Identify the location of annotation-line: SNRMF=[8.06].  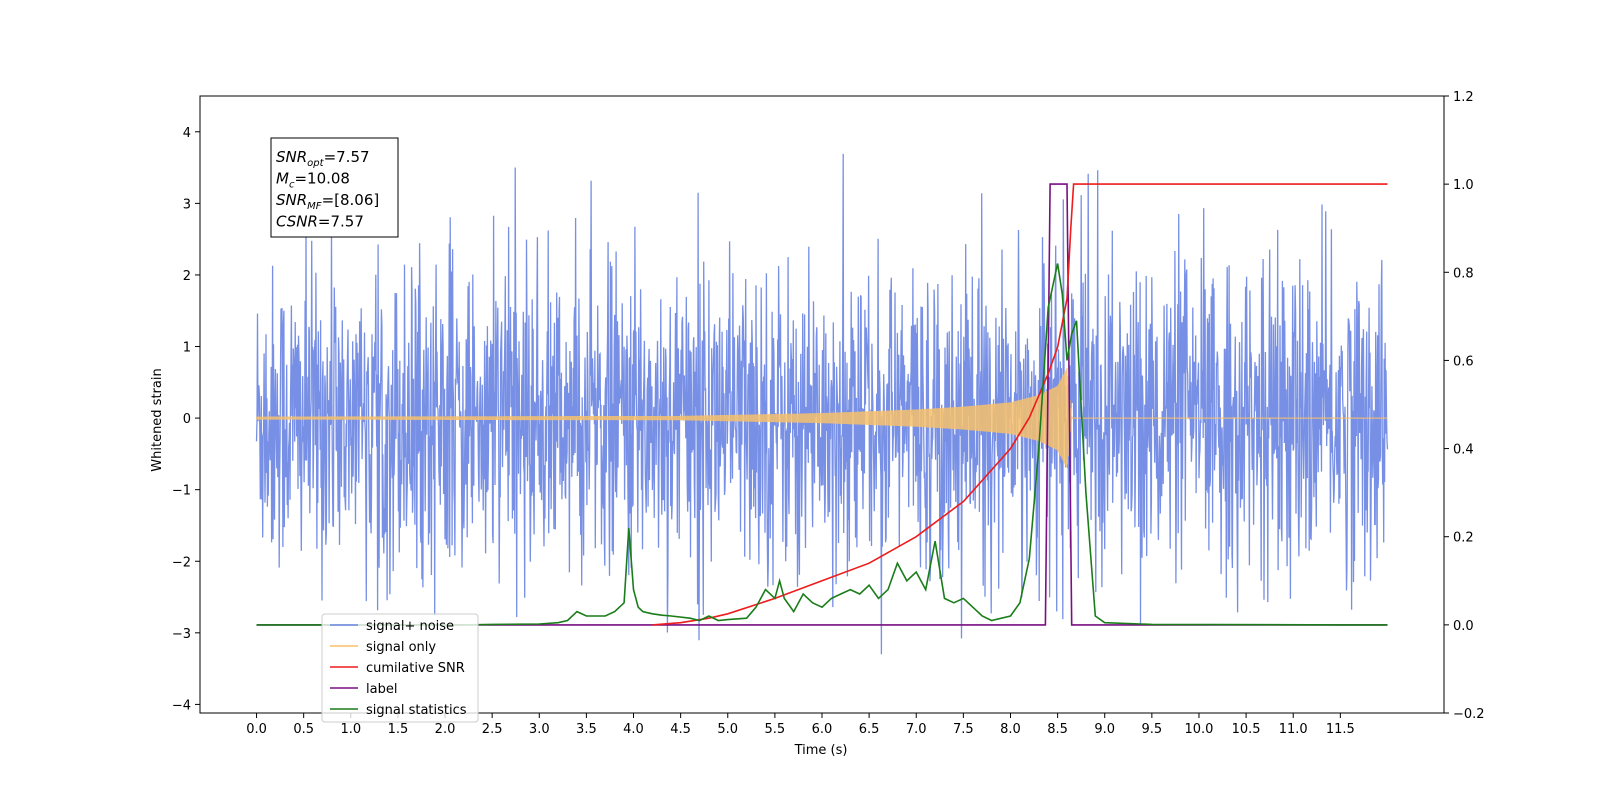
(327, 201).